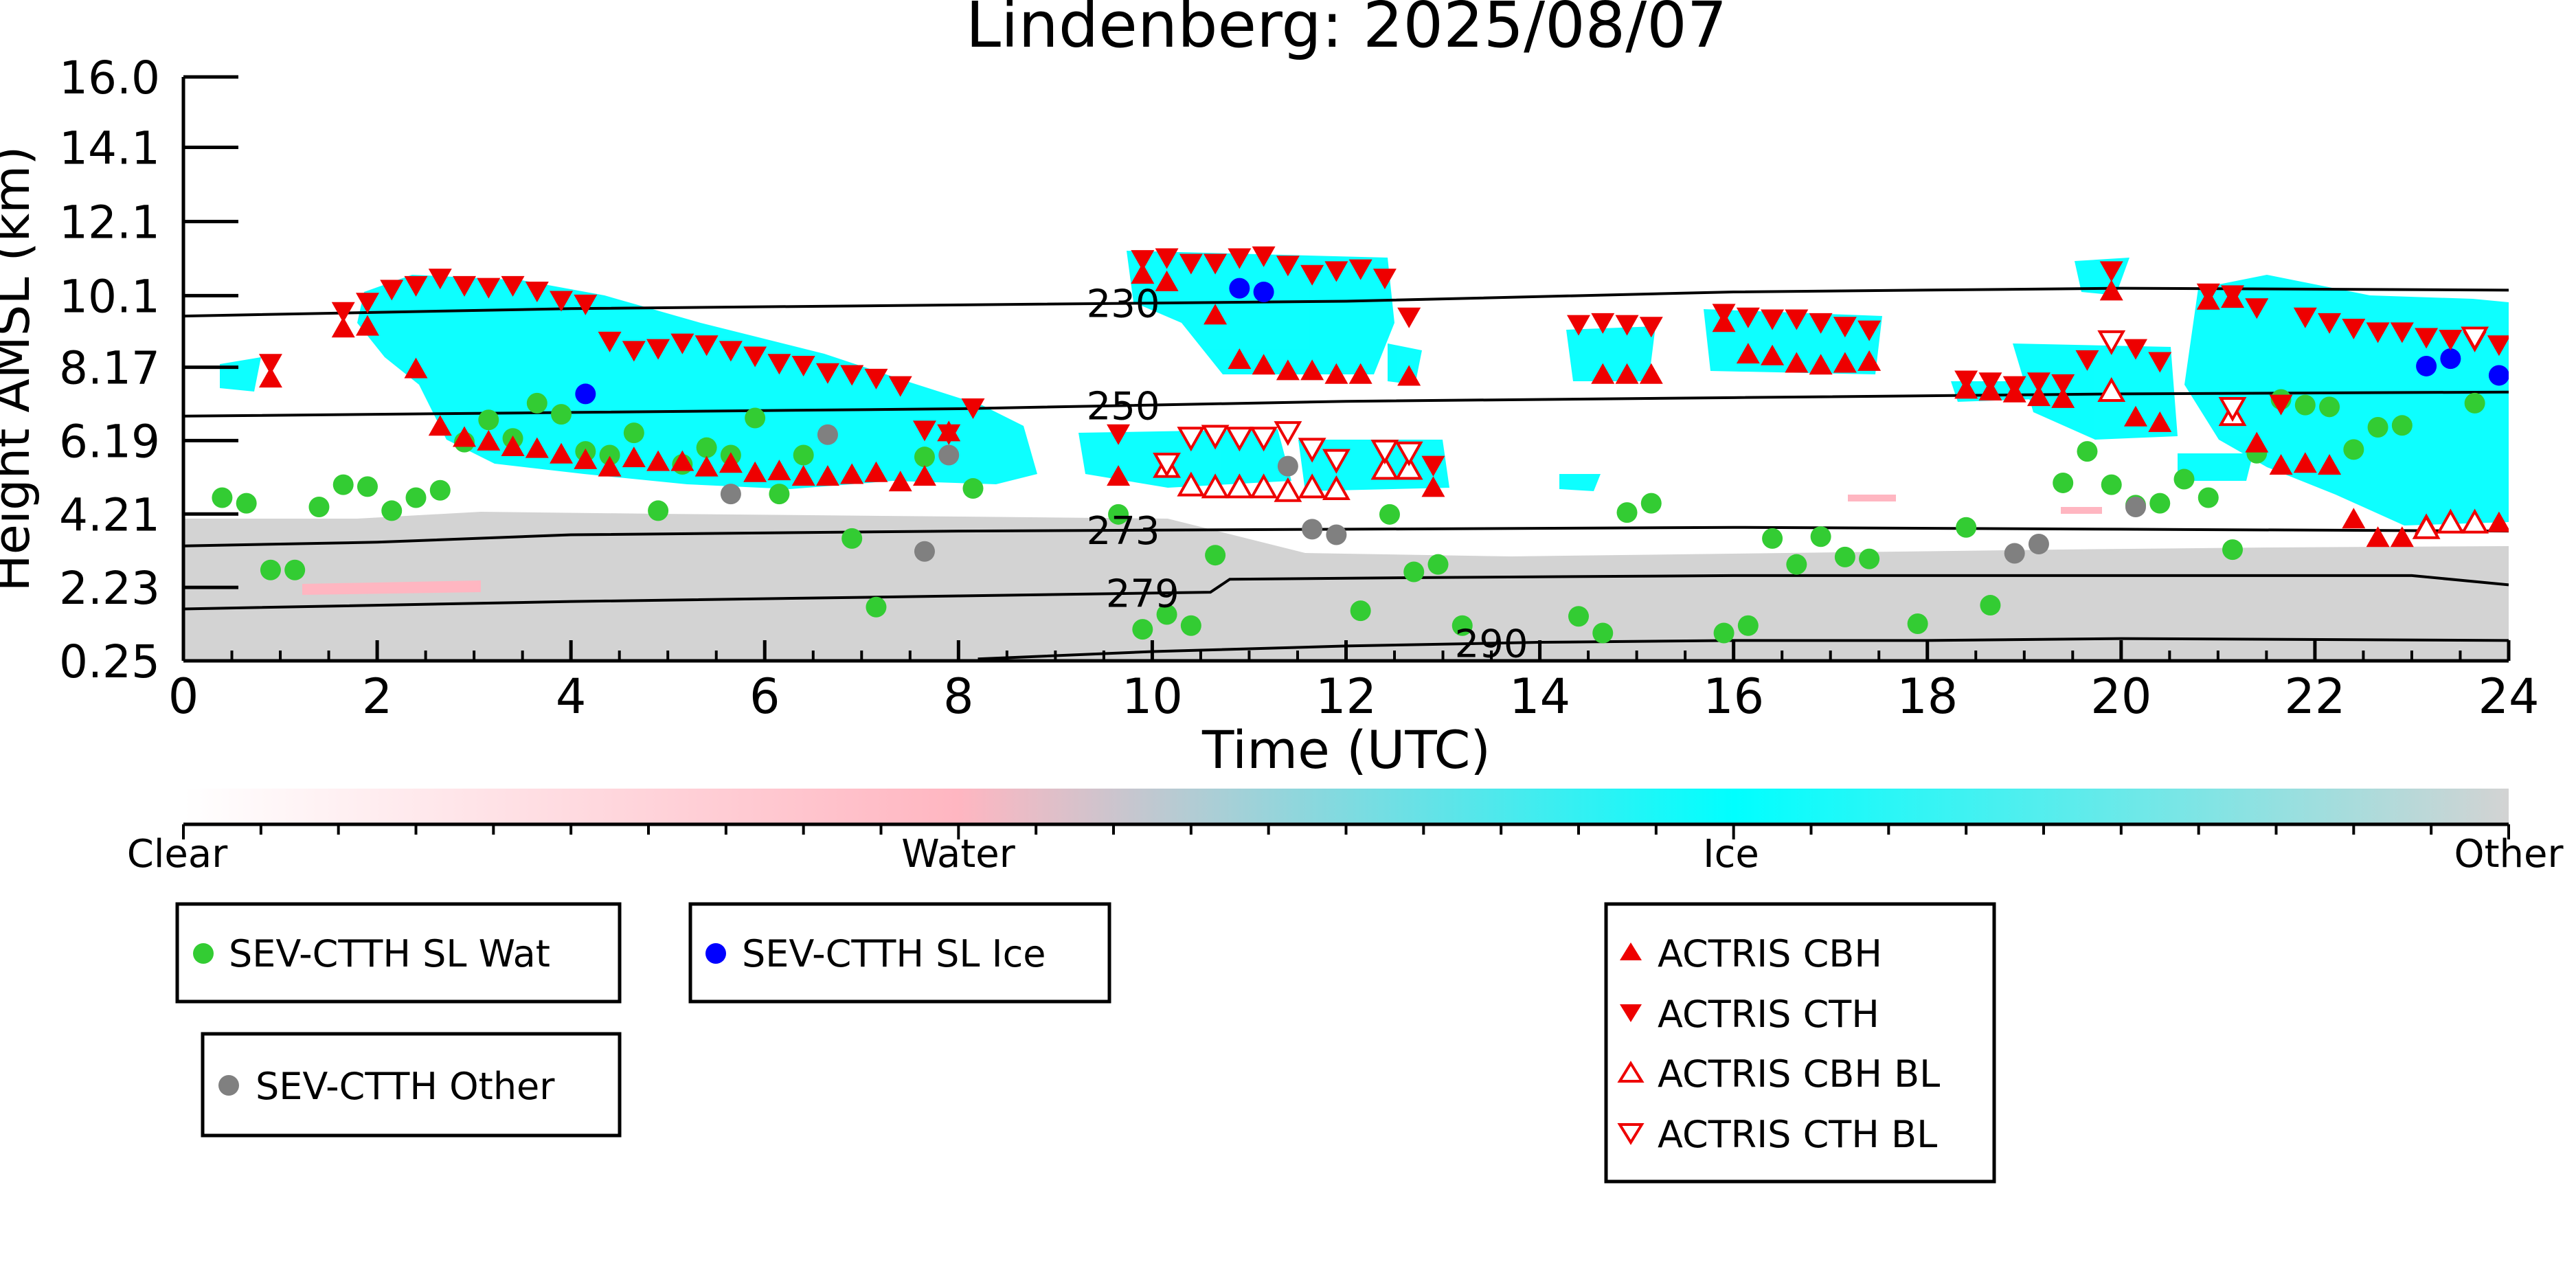 The height and width of the screenshot is (1288, 2576). What do you see at coordinates (109, 514) in the screenshot?
I see `y-tick-label: 4.21` at bounding box center [109, 514].